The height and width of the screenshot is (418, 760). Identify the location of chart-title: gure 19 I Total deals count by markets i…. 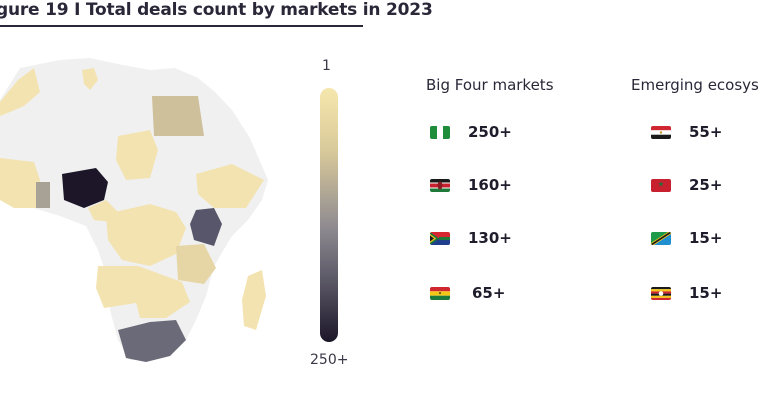
(216, 10).